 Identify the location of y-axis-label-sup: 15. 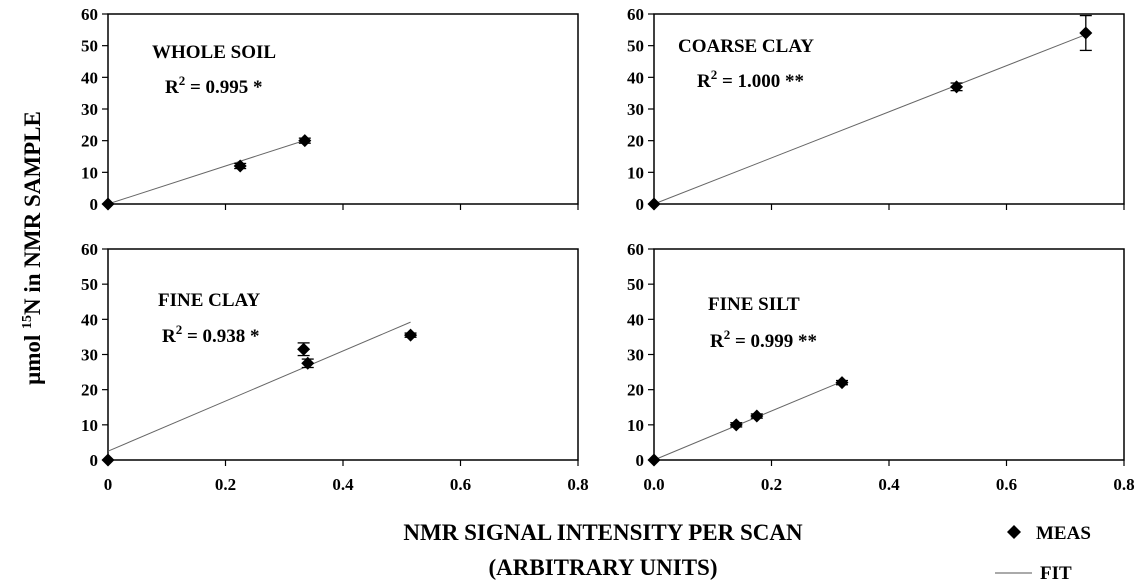
(27, 322).